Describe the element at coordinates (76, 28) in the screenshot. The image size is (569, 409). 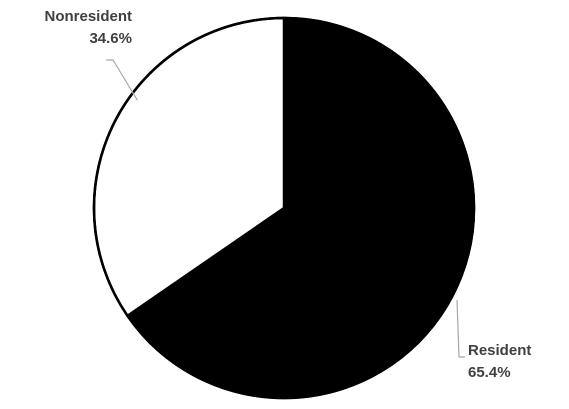
I see `data-label-nonresident: Nonresident 34.6%` at that location.